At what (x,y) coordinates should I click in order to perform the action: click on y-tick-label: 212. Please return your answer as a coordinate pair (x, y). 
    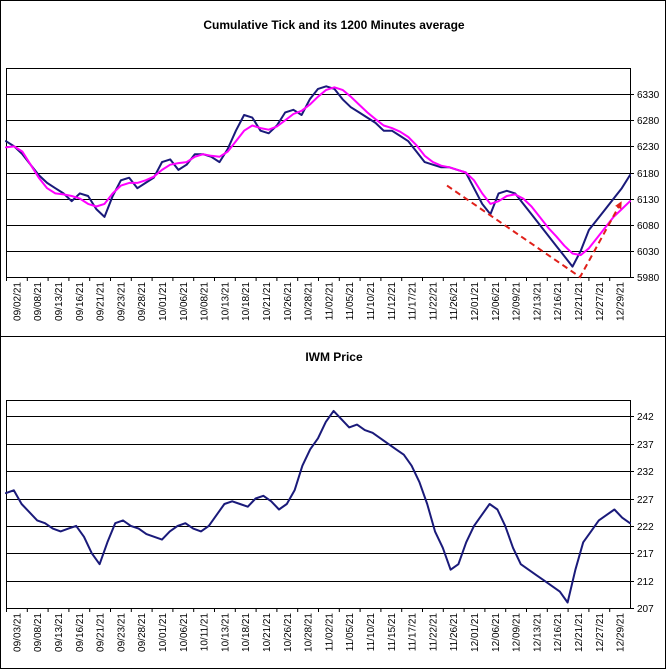
    Looking at the image, I should click on (645, 582).